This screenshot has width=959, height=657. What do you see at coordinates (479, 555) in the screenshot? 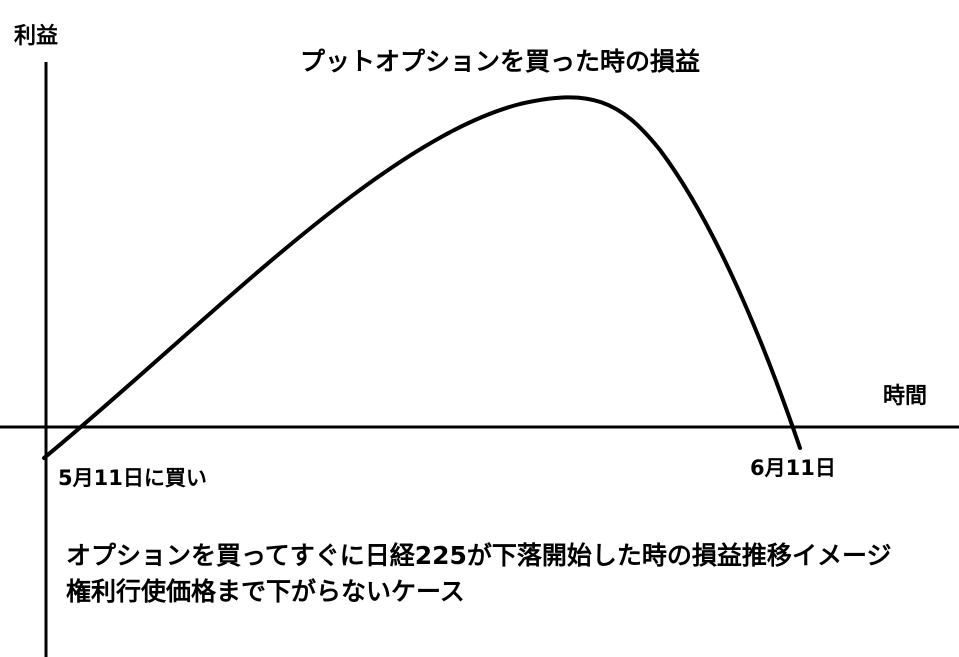
I see `caption-line-1: オプションを買ってすぐに日経225が下落開始した時の損益推移イメージ` at bounding box center [479, 555].